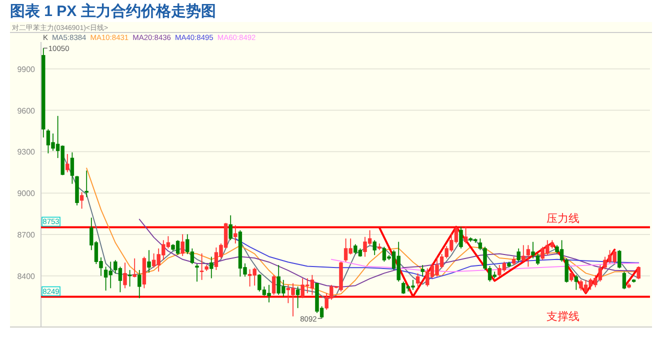 The image size is (659, 355). What do you see at coordinates (26, 193) in the screenshot?
I see `y-tick-label: 9000` at bounding box center [26, 193].